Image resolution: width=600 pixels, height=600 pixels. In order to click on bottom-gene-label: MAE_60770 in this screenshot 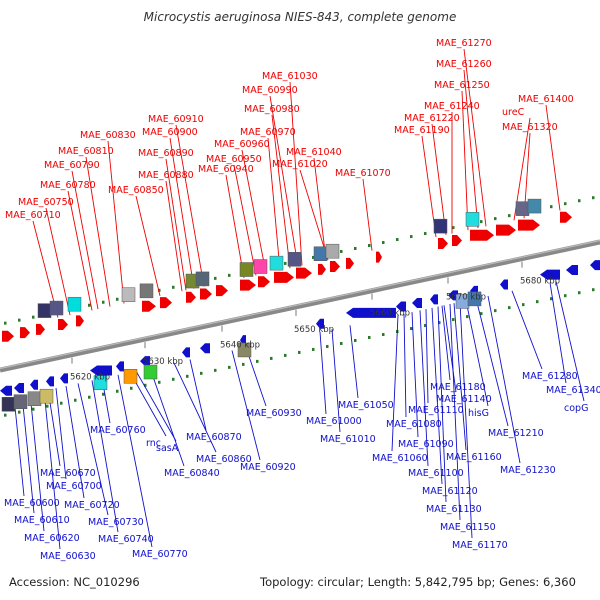, I will do `click(160, 554)`.